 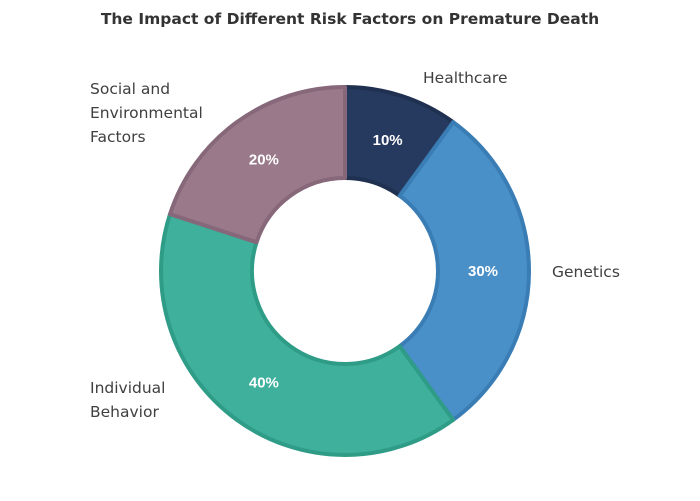 I want to click on slice-value-label: 30%, so click(x=483, y=271).